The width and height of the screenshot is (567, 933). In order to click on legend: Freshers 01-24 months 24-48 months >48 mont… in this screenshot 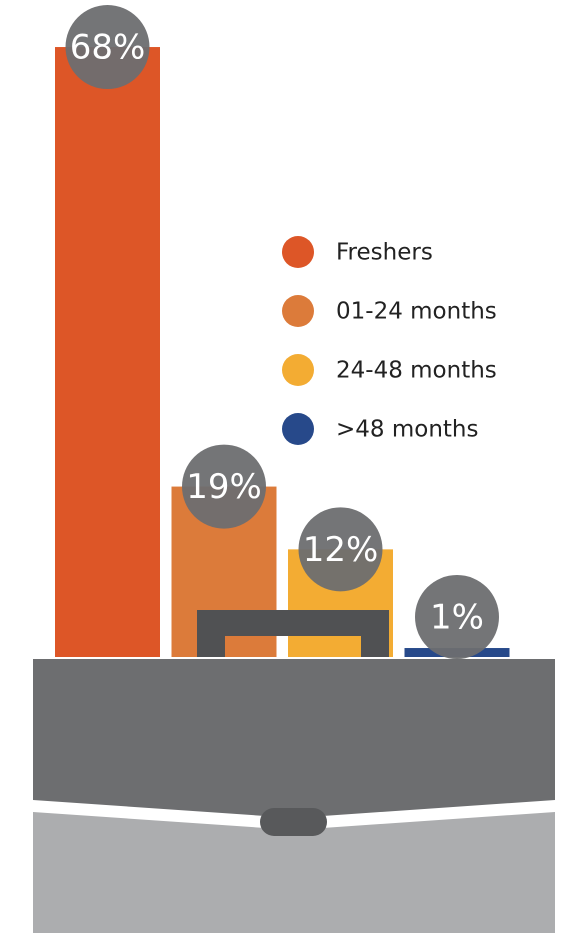, I will do `click(389, 340)`.